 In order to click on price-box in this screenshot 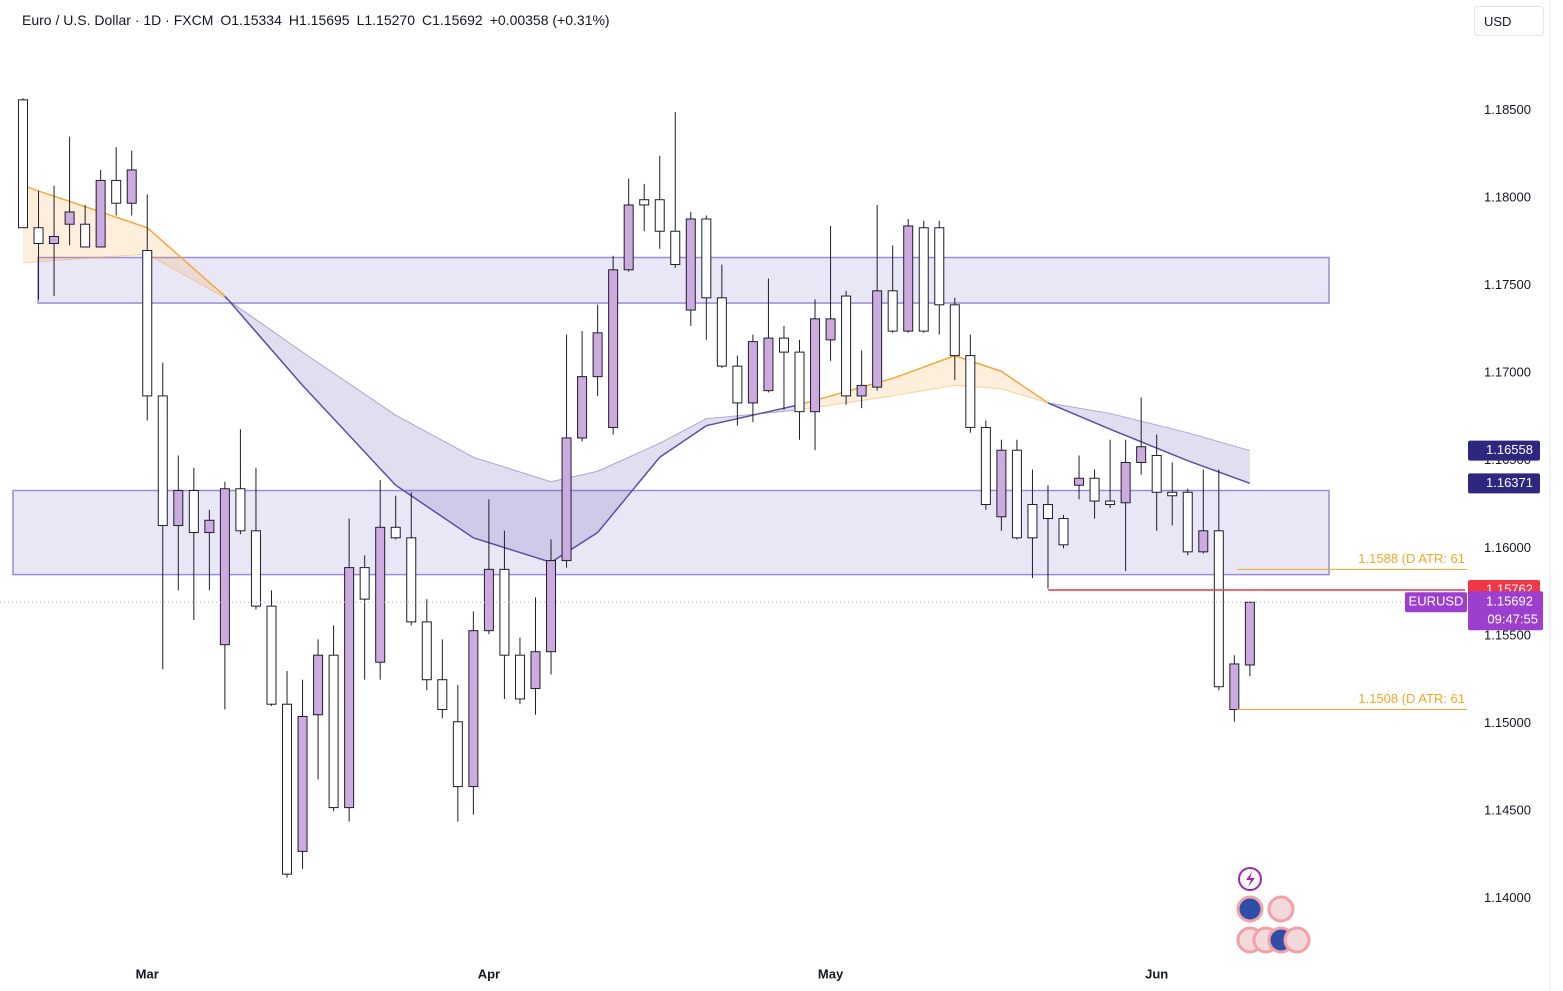, I will do `click(1505, 611)`.